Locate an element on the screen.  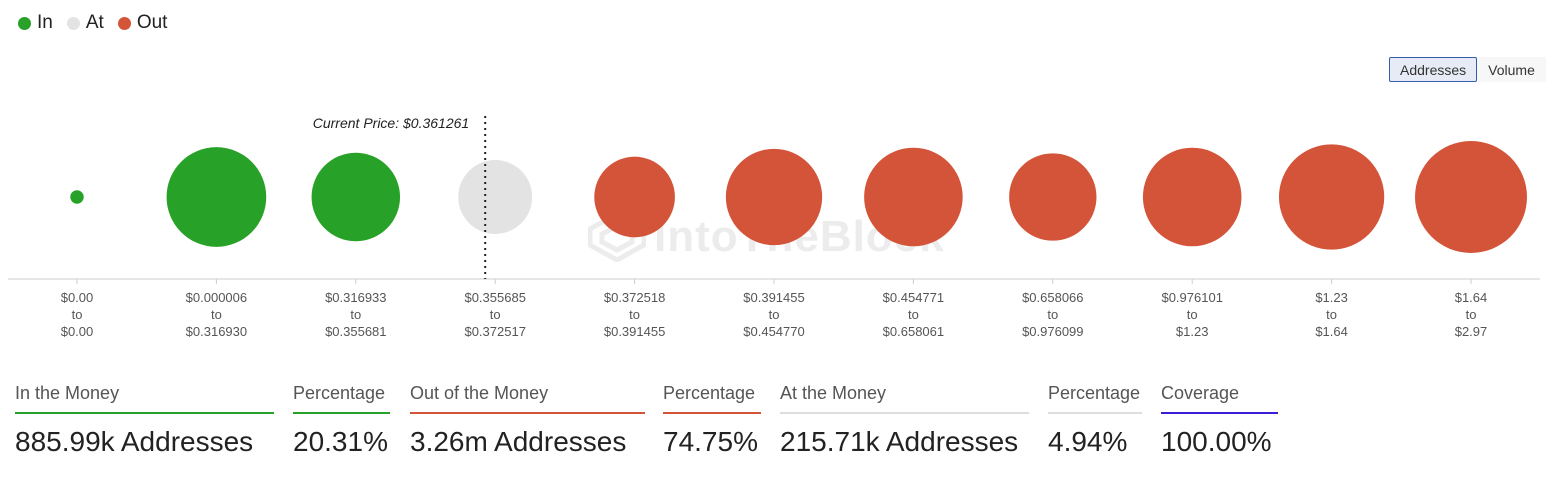
x-tick-label-11-from: $1.64 is located at coordinates (1471, 297).